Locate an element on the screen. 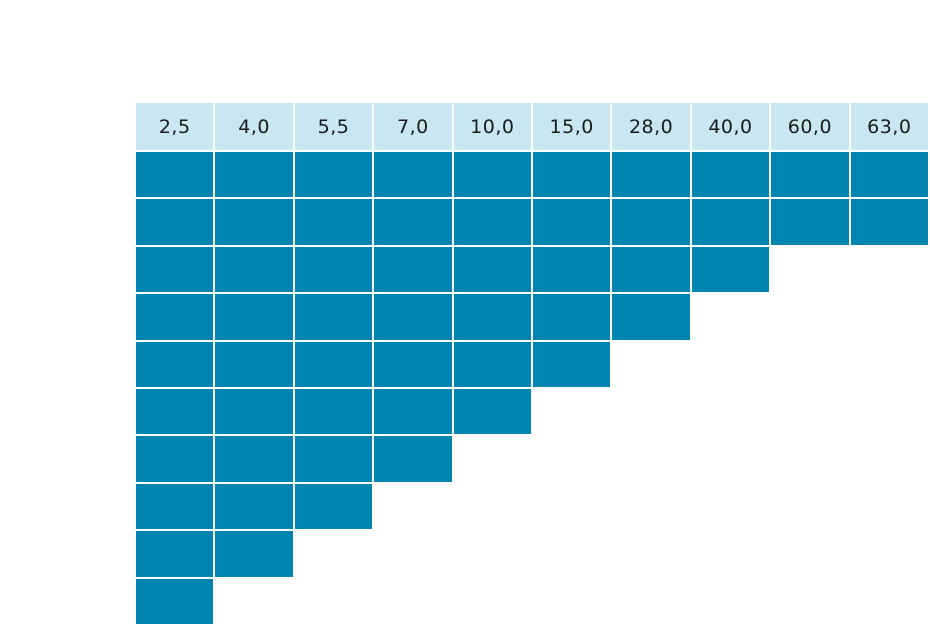 The height and width of the screenshot is (636, 930). column-header: 5,5 is located at coordinates (333, 126).